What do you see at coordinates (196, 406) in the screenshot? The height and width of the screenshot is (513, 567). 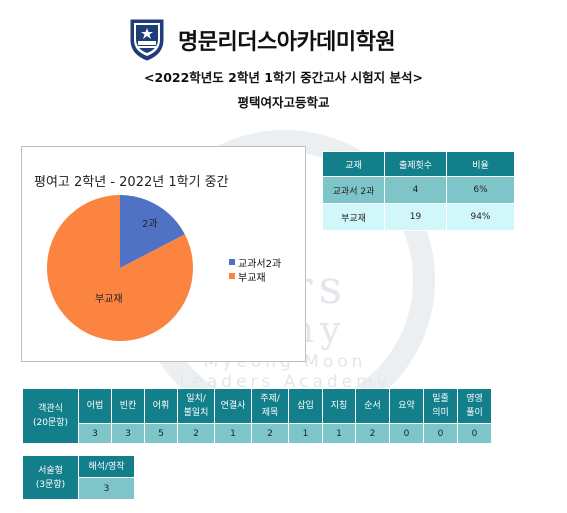 I see `objective-column-header: 일치/불일치` at bounding box center [196, 406].